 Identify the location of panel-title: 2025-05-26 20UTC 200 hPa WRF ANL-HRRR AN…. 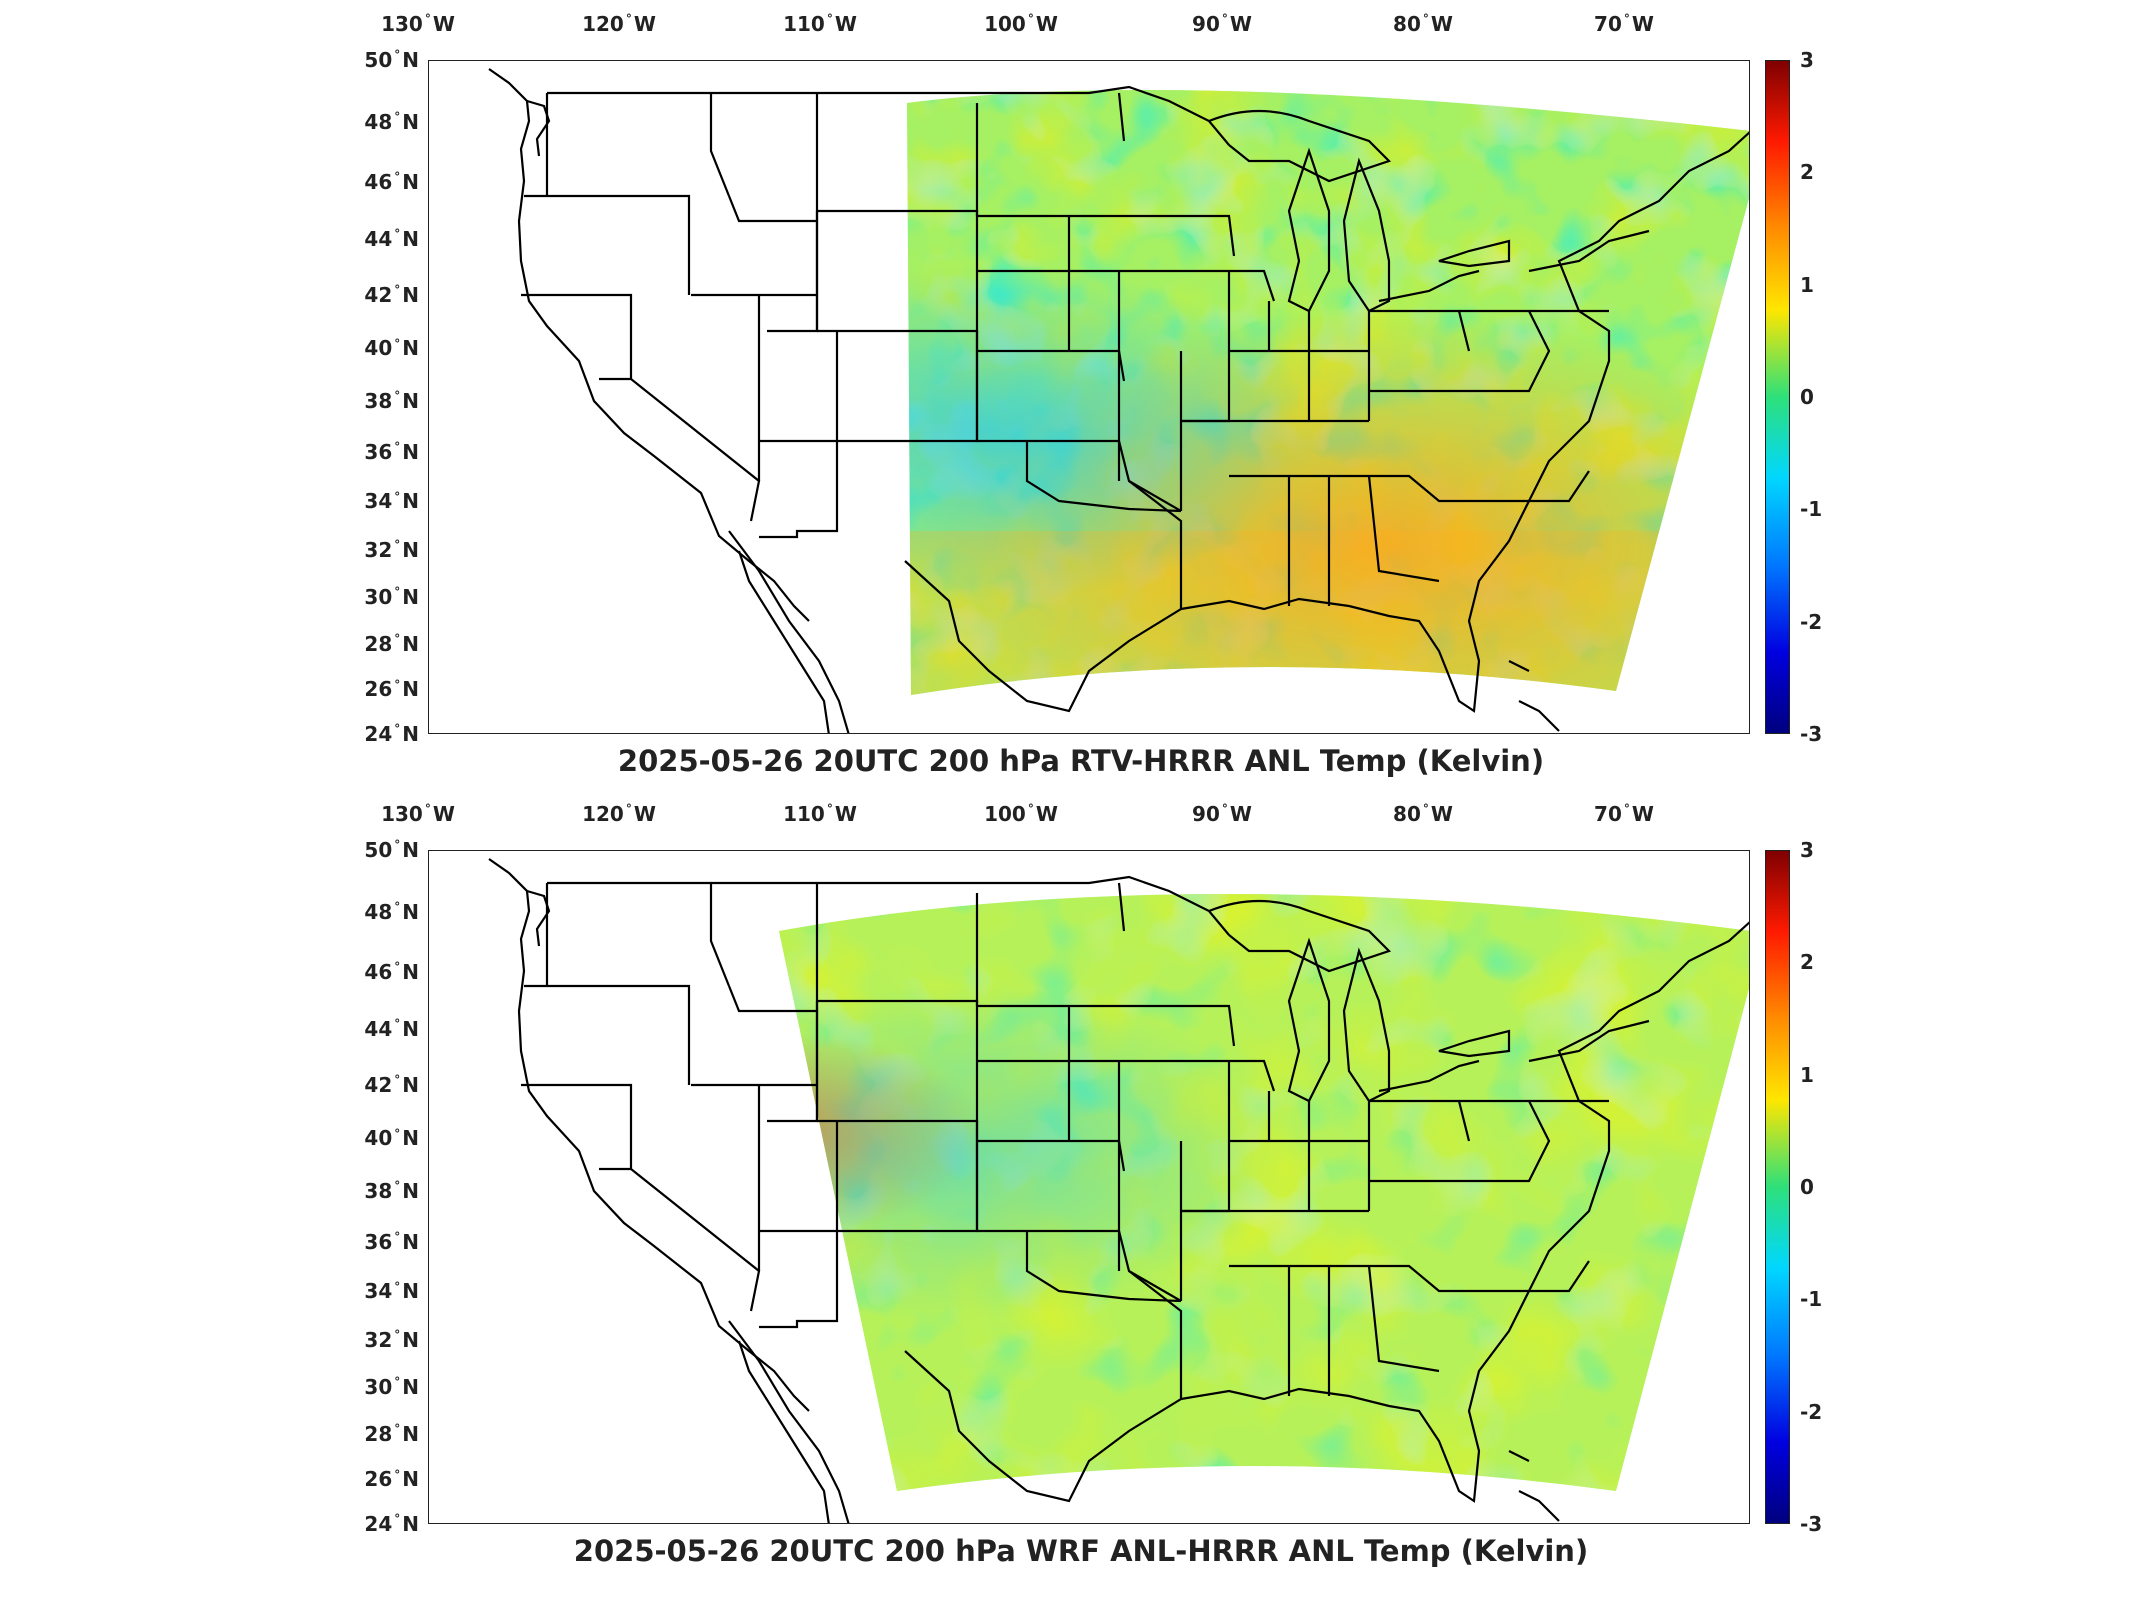
(1081, 1551).